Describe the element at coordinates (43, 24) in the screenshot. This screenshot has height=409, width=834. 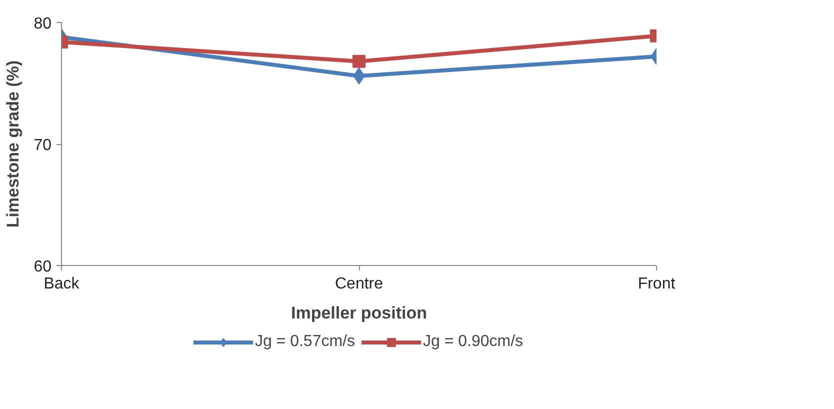
I see `y-tick-label: 80` at that location.